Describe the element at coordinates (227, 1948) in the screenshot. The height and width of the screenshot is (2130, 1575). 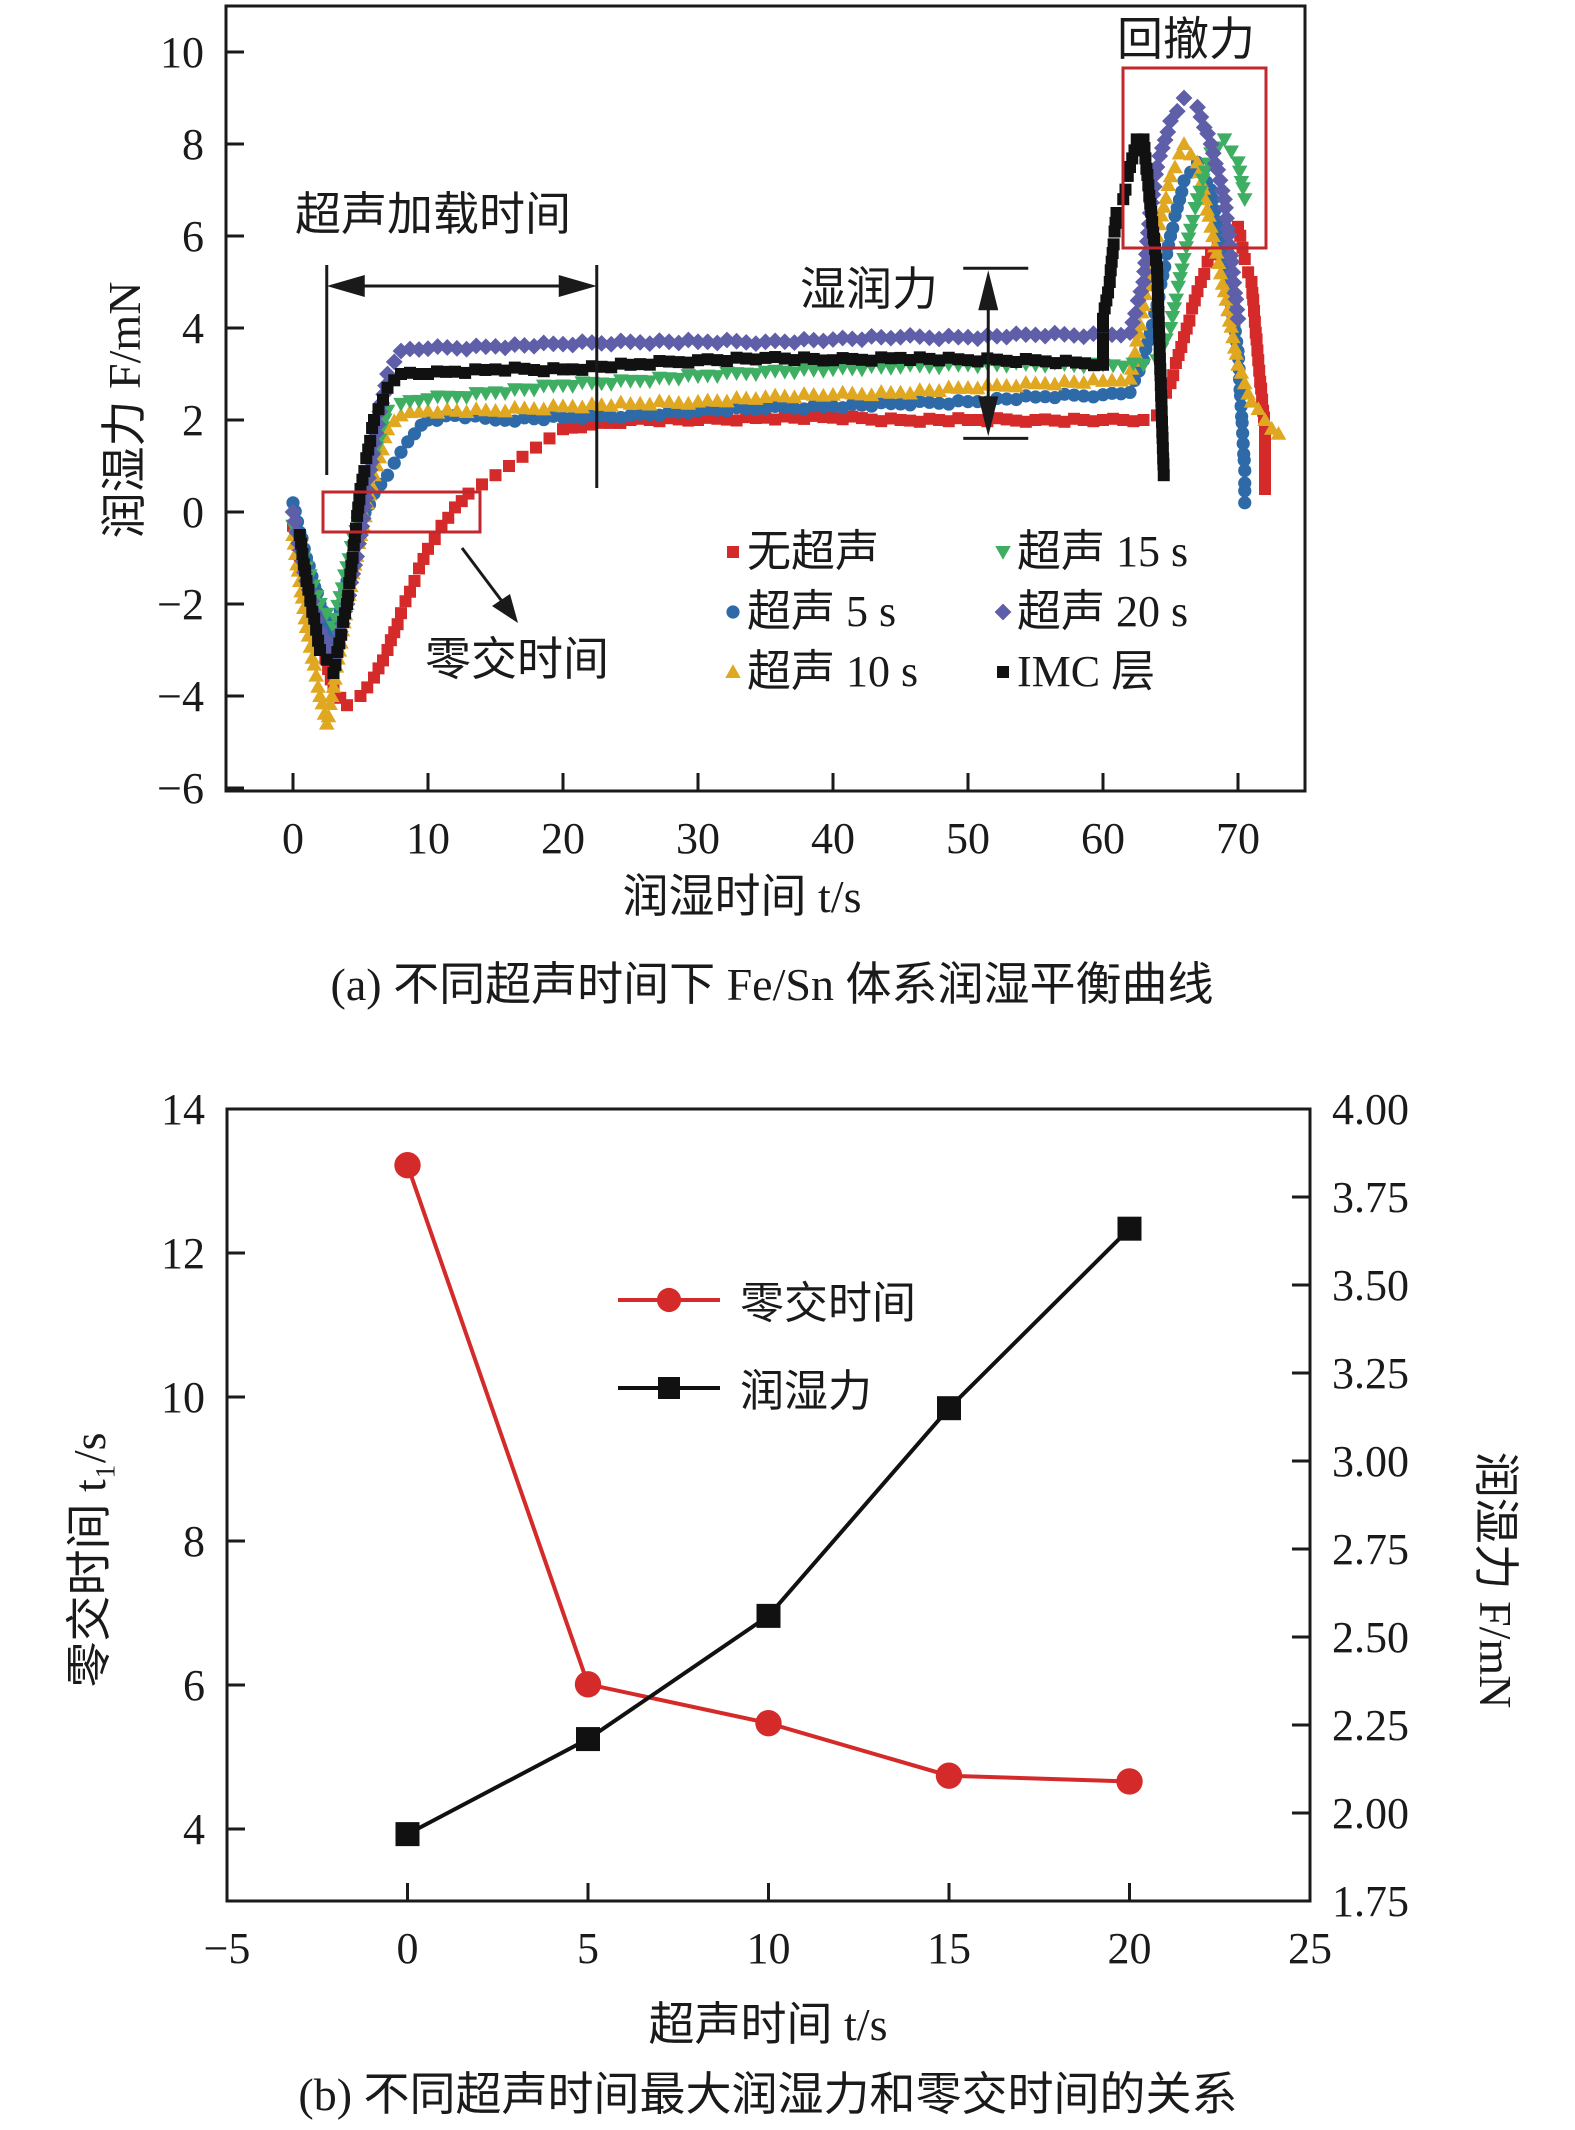
I see `x-tick-label: −5` at that location.